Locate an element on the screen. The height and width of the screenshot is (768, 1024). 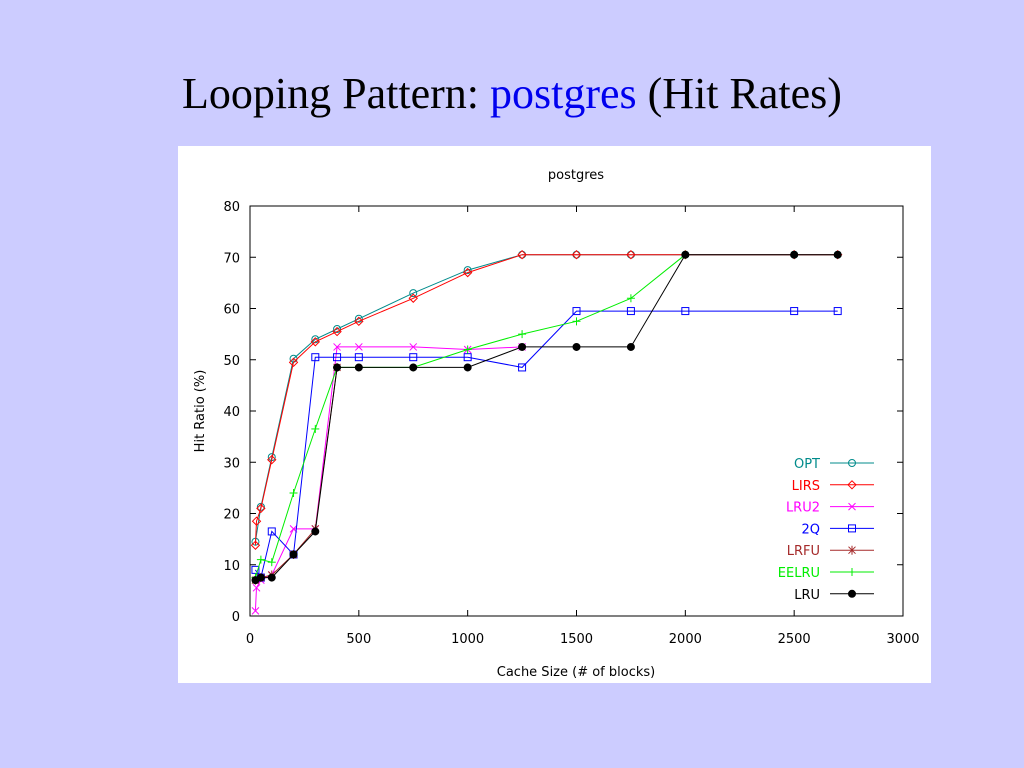
chart-title: postgres is located at coordinates (576, 175).